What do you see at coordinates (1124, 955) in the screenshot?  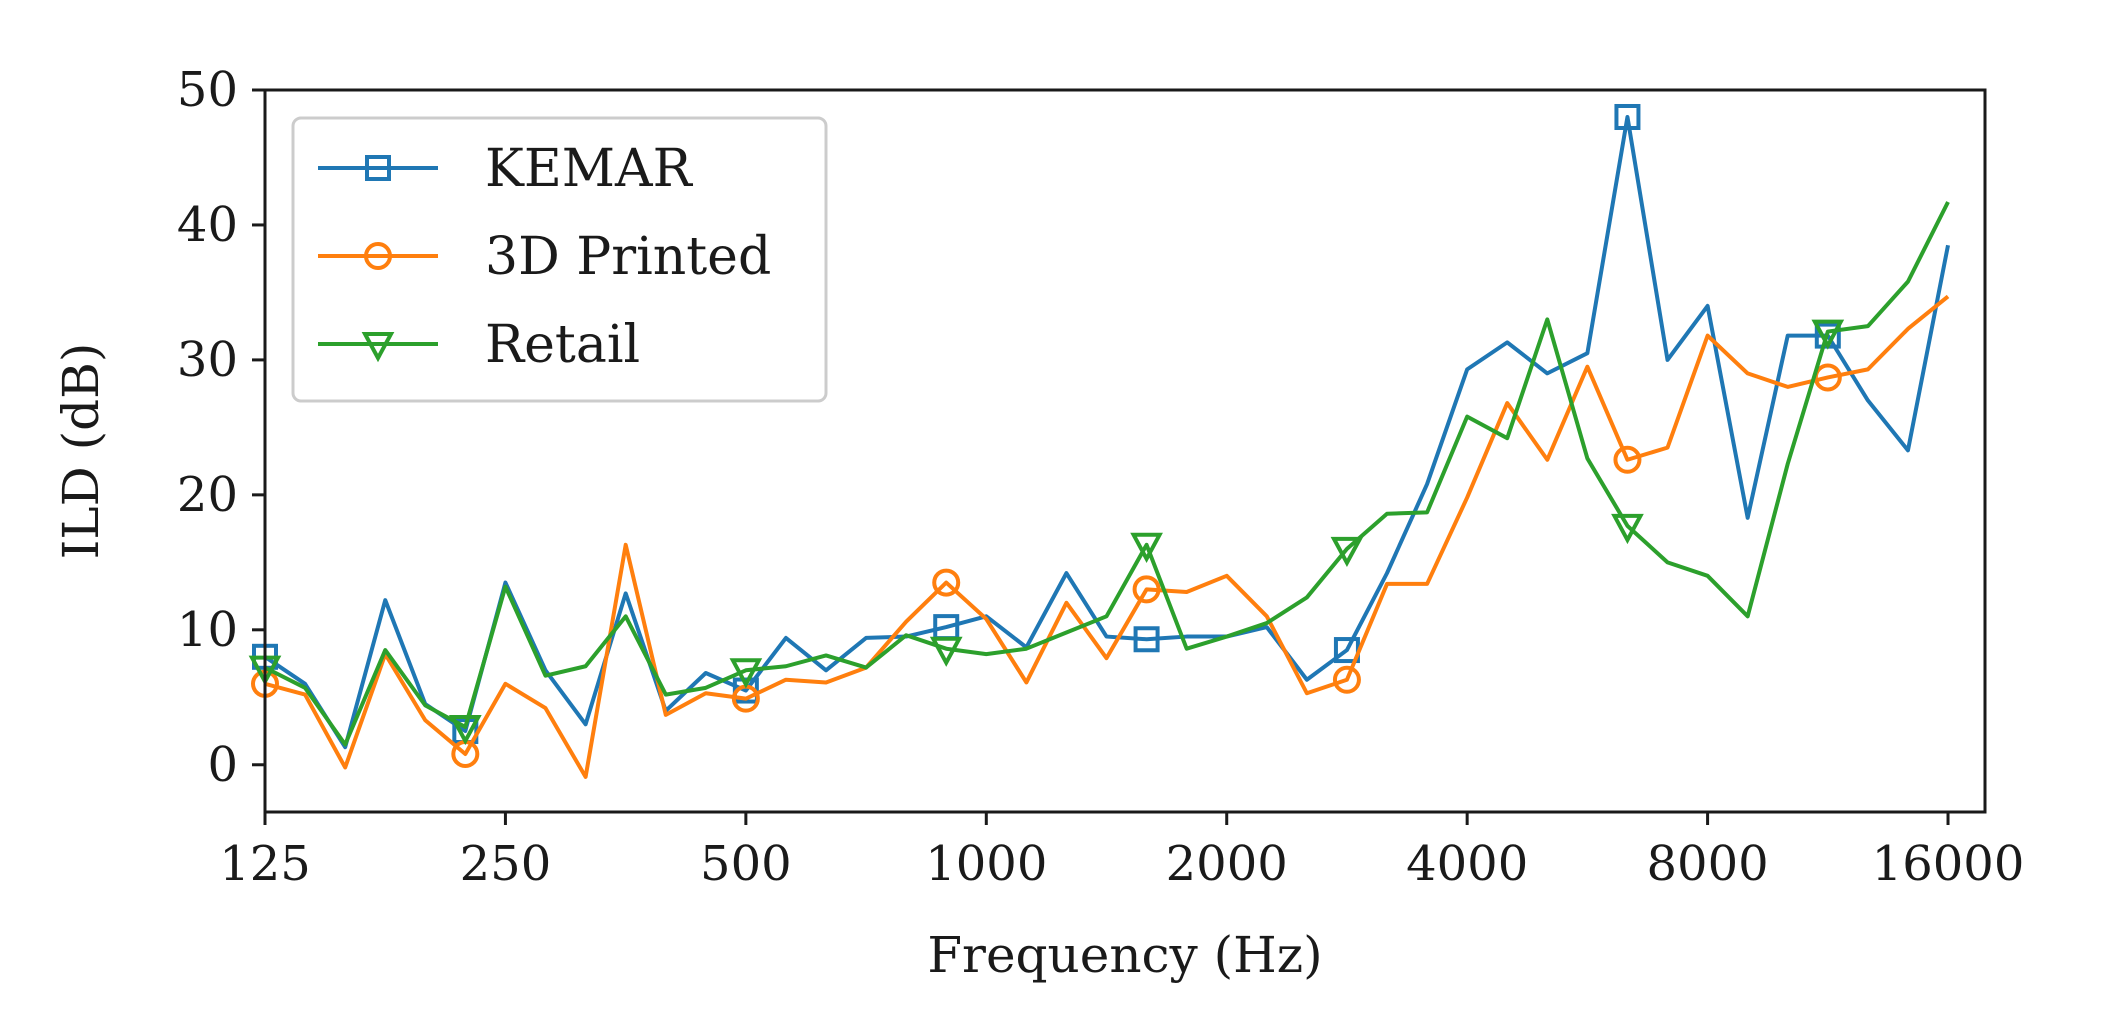 I see `x-axis-title: Frequency (Hz)` at bounding box center [1124, 955].